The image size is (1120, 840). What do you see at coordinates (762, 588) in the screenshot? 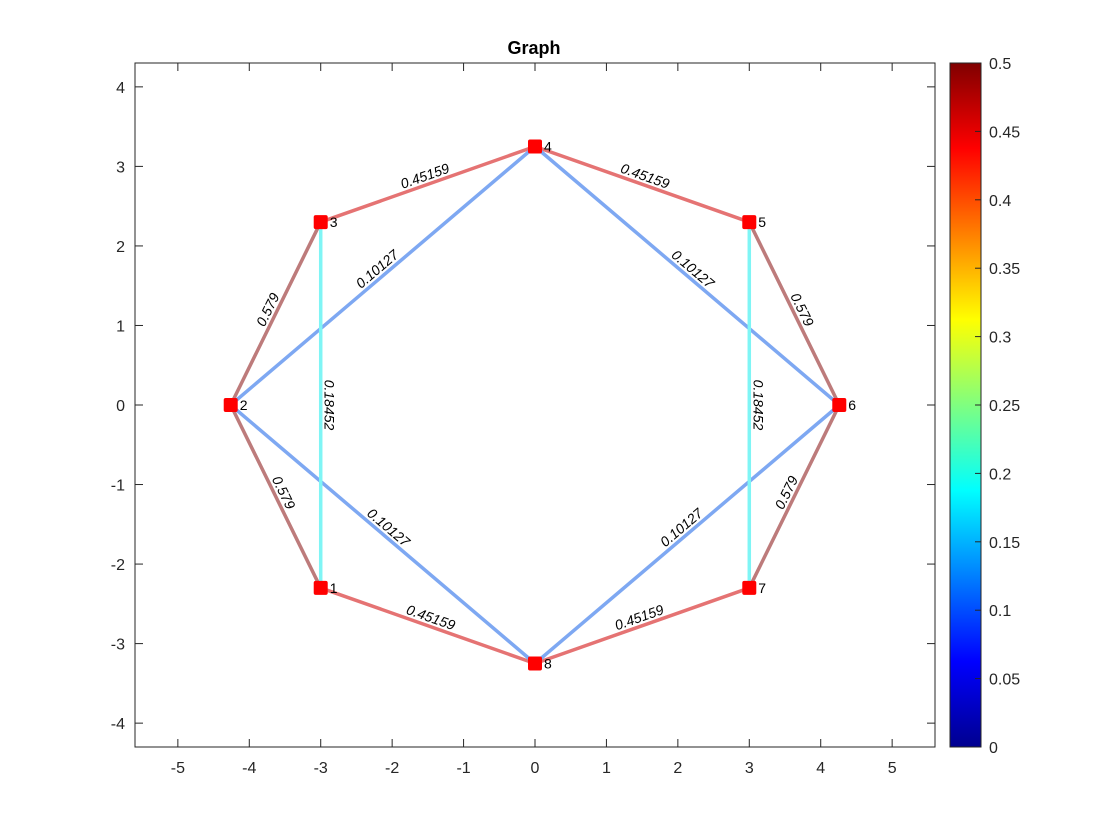
I see `node-label: 7` at bounding box center [762, 588].